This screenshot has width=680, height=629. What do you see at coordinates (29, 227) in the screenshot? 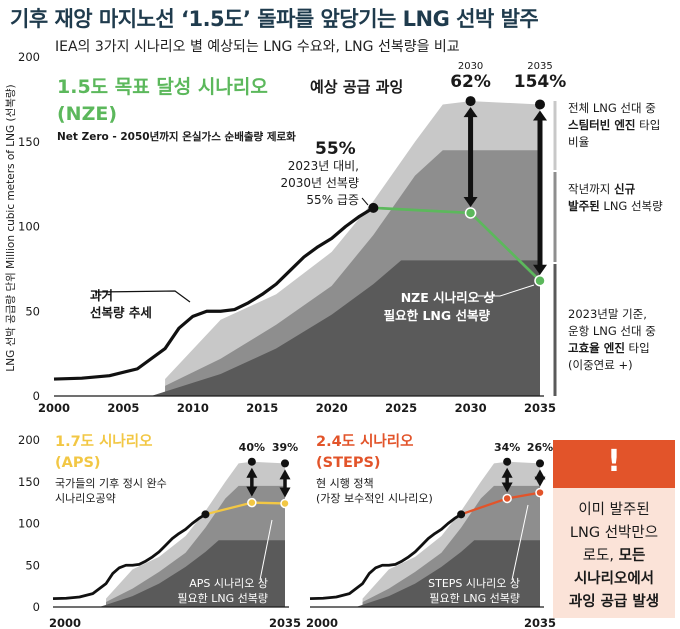
I see `nze-y-tick-100: 100` at bounding box center [29, 227].